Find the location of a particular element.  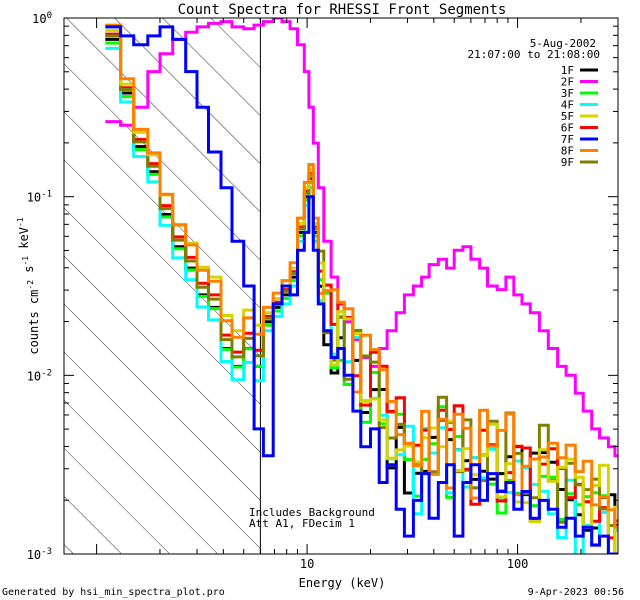

x-tick-label: 10 is located at coordinates (307, 564).